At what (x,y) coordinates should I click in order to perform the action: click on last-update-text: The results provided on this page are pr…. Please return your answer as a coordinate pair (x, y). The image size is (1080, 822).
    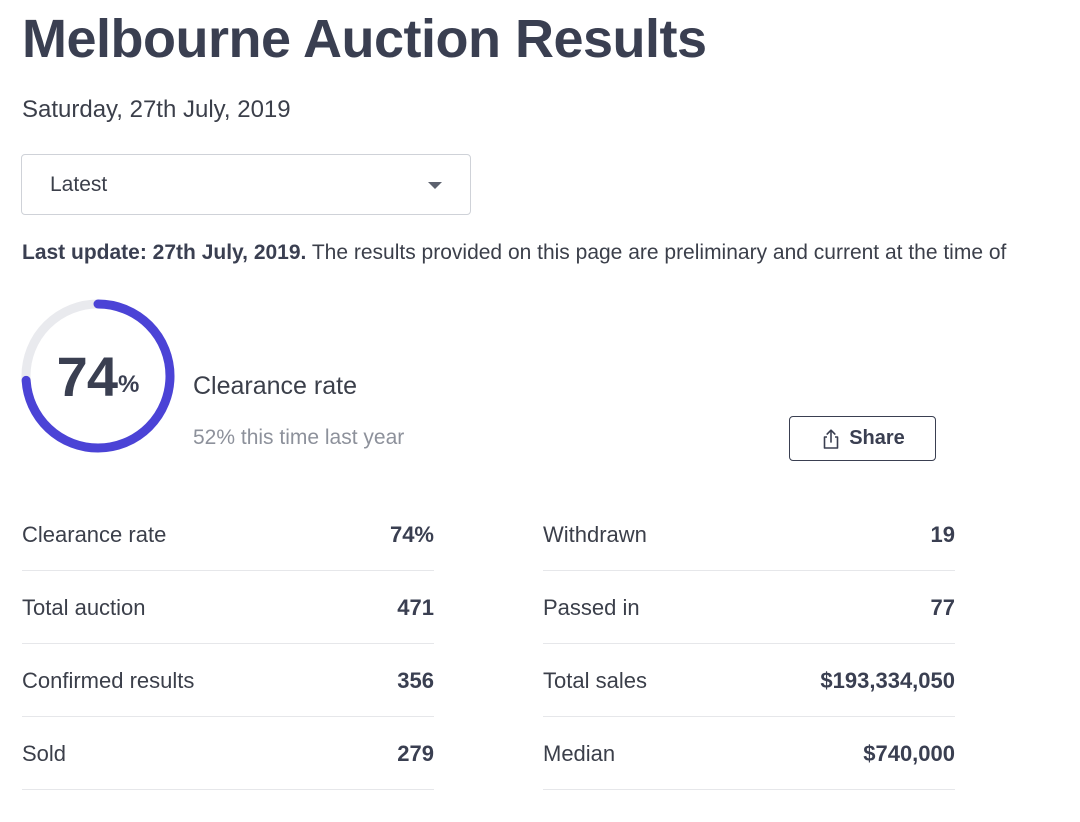
    Looking at the image, I should click on (659, 252).